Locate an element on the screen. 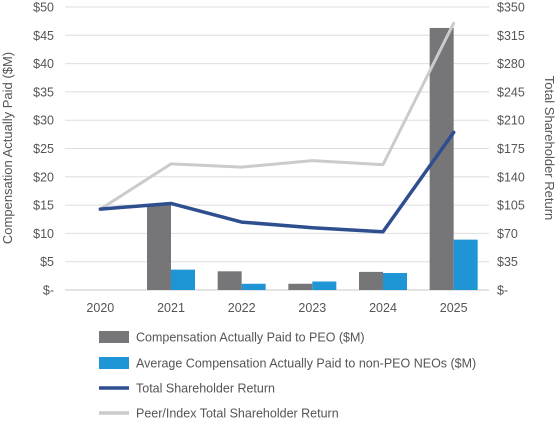  x-tick-label: 2022 is located at coordinates (242, 308).